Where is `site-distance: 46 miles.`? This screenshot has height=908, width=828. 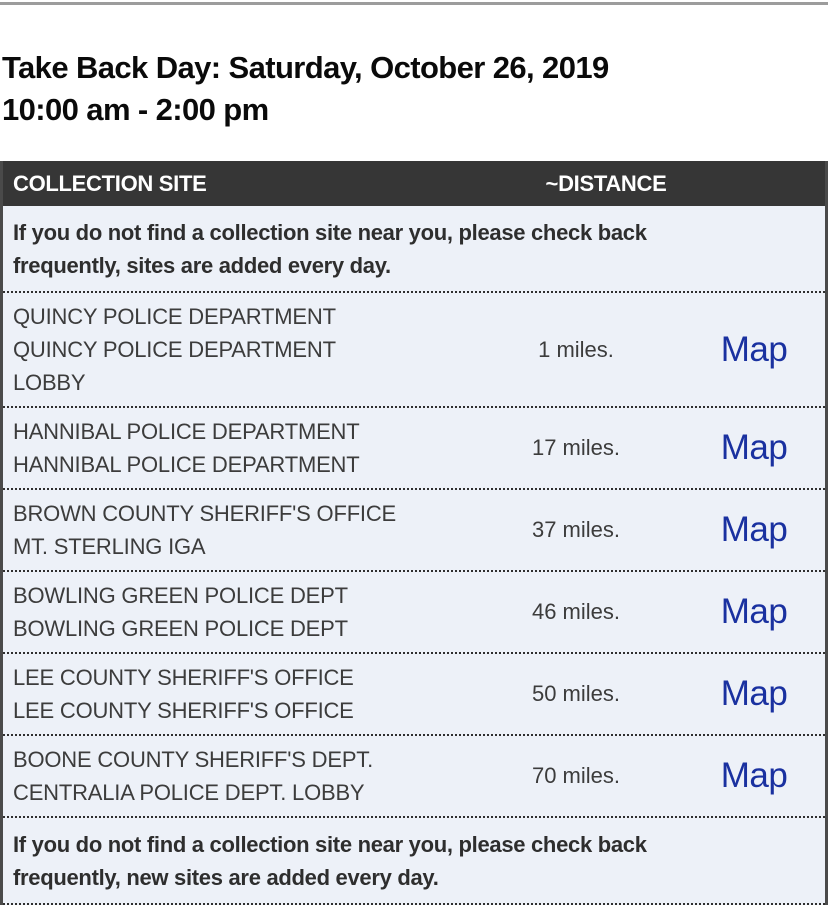 site-distance: 46 miles. is located at coordinates (576, 611).